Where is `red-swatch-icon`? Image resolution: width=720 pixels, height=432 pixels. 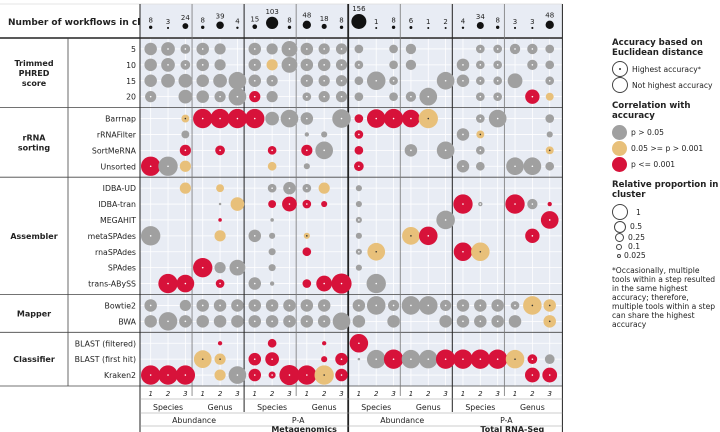
red-swatch-icon is located at coordinates (619, 164).